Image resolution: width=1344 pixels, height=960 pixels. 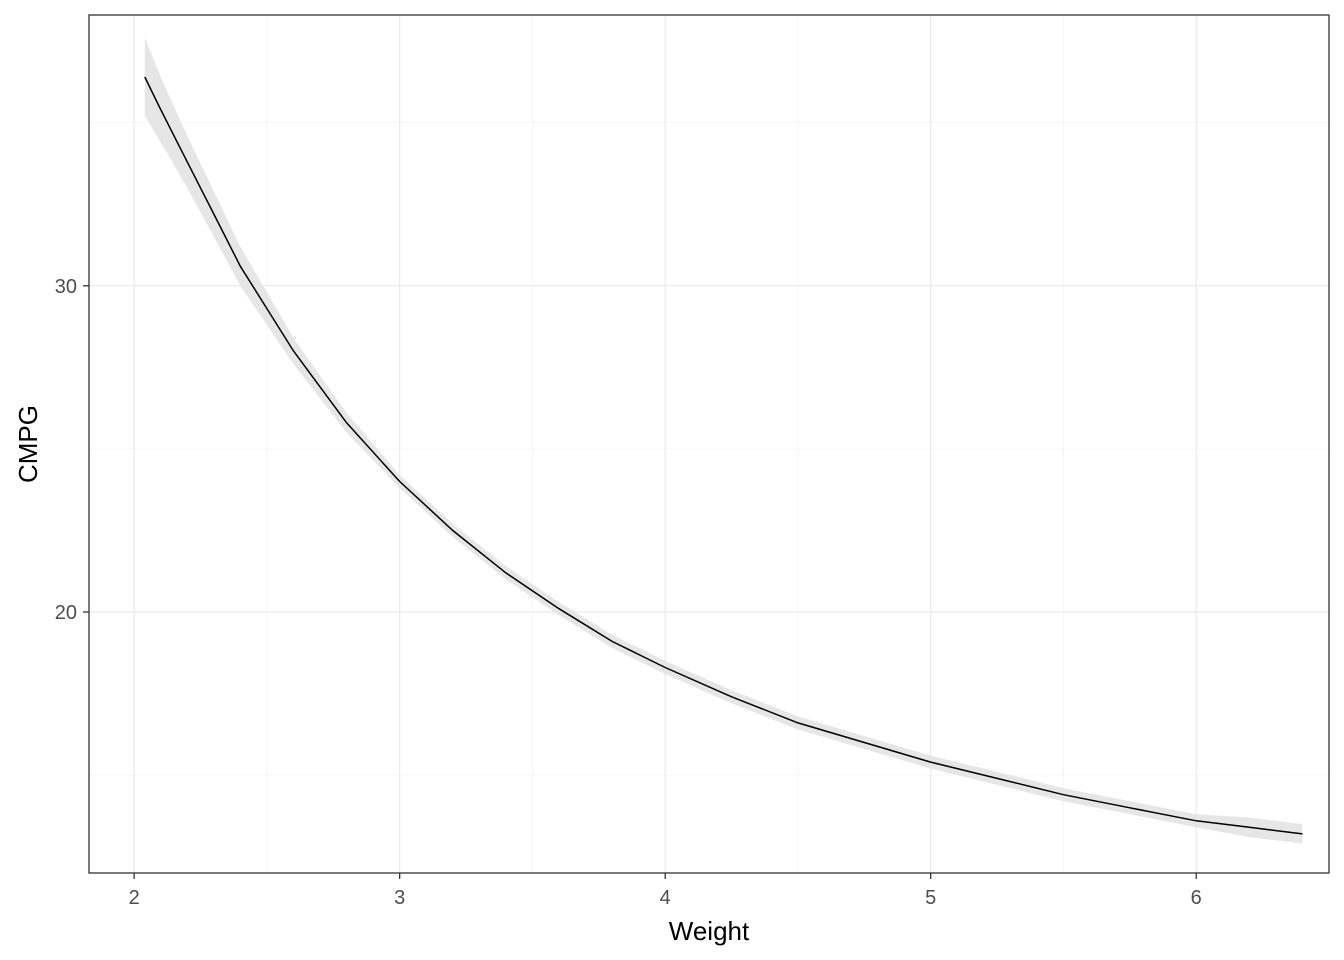 I want to click on x-tick-label: 3, so click(x=399, y=898).